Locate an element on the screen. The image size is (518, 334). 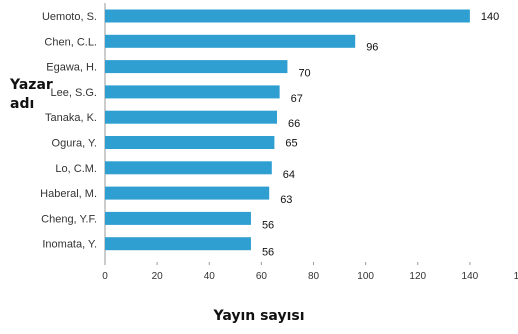
x-tick-label: 0 is located at coordinates (105, 276).